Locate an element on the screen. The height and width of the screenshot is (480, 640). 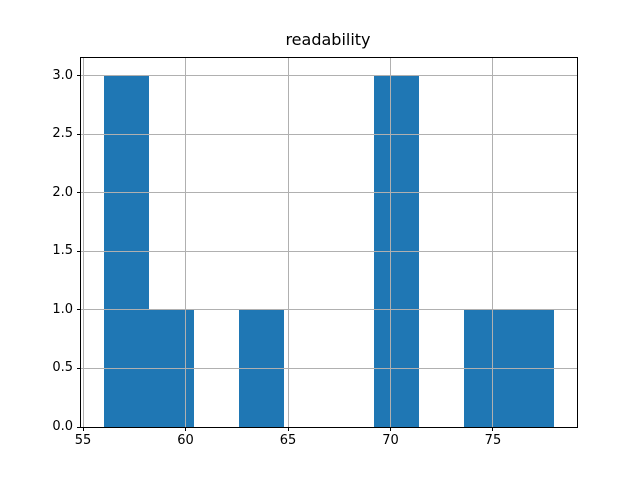
y-tick-label: 1.5 is located at coordinates (62, 251).